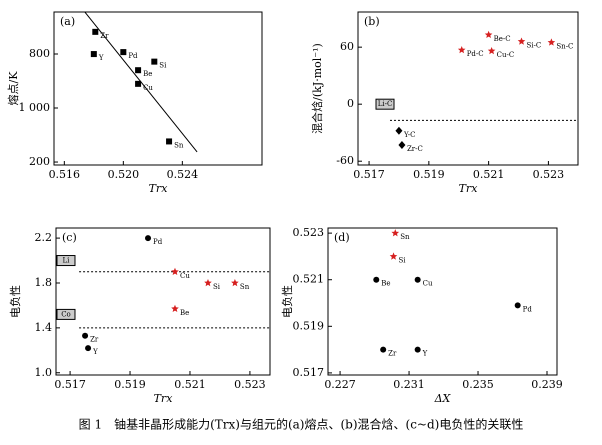 The width and height of the screenshot is (602, 445). I want to click on y-tick-label: 800, so click(39, 53).